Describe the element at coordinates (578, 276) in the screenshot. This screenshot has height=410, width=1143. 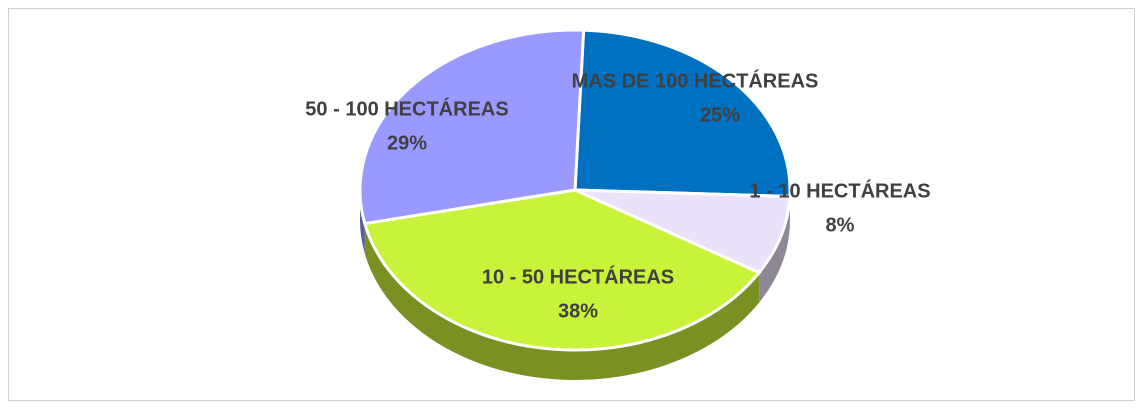
I see `slice-category-label: 10 - 50 HECTÁREAS` at that location.